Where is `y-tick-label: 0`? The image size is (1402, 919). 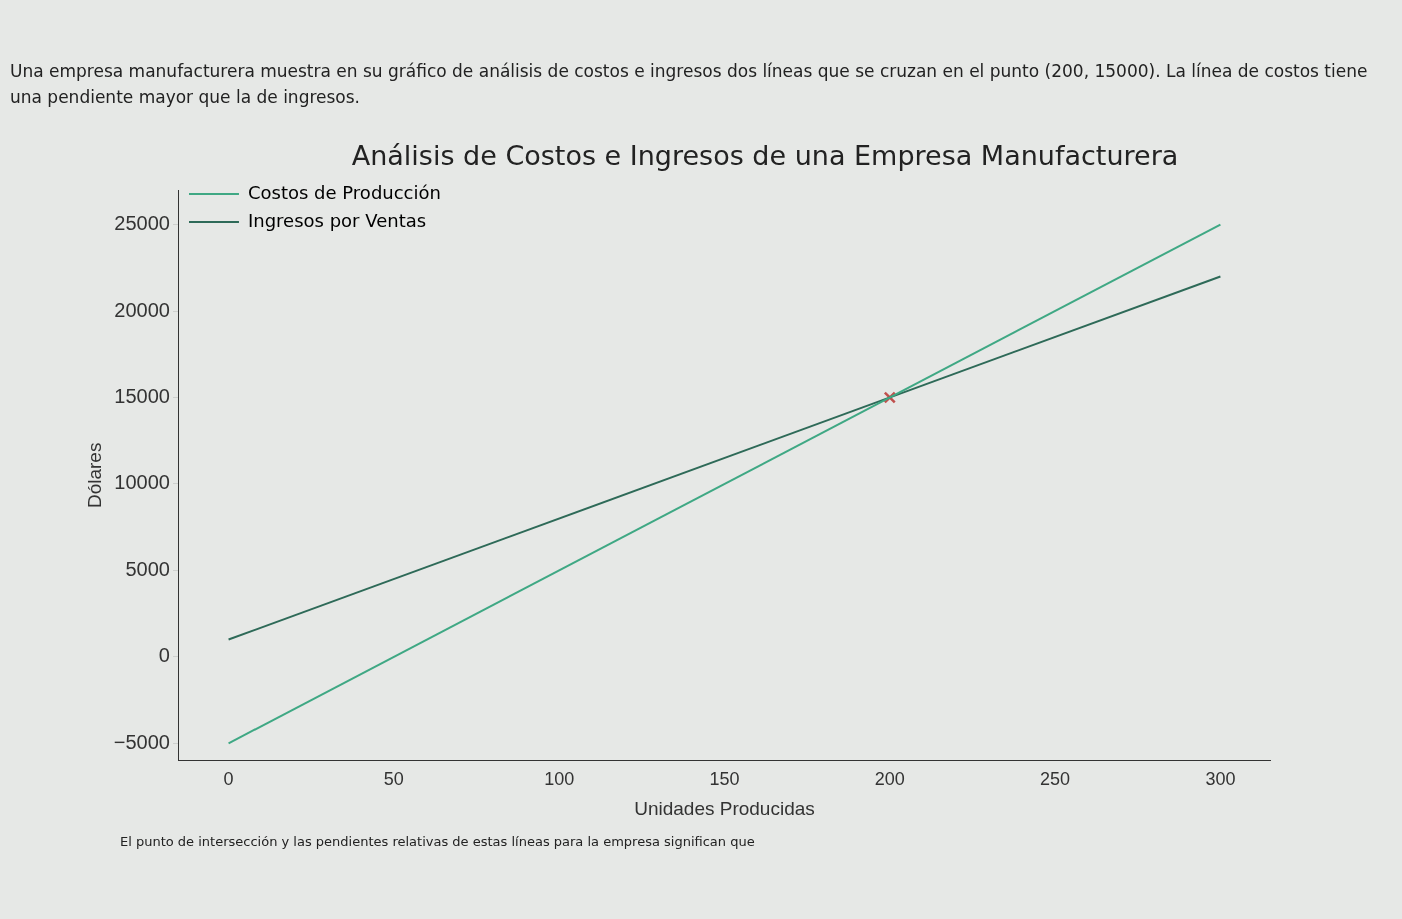
y-tick-label: 0 is located at coordinates (164, 655).